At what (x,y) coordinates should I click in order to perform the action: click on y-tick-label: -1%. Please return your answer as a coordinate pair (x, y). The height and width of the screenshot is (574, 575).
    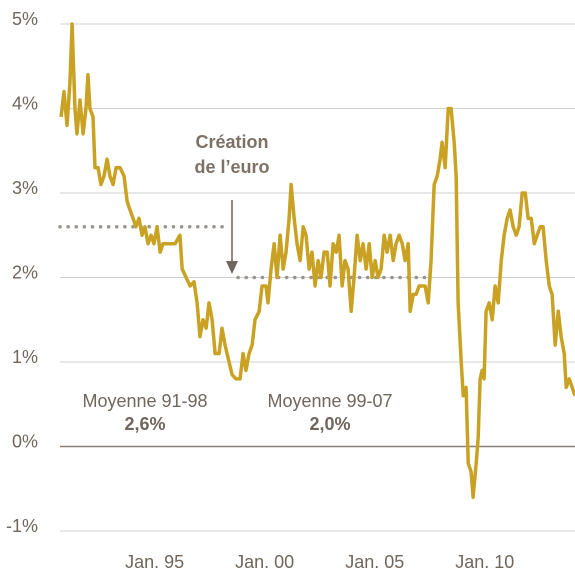
    Looking at the image, I should click on (22, 526).